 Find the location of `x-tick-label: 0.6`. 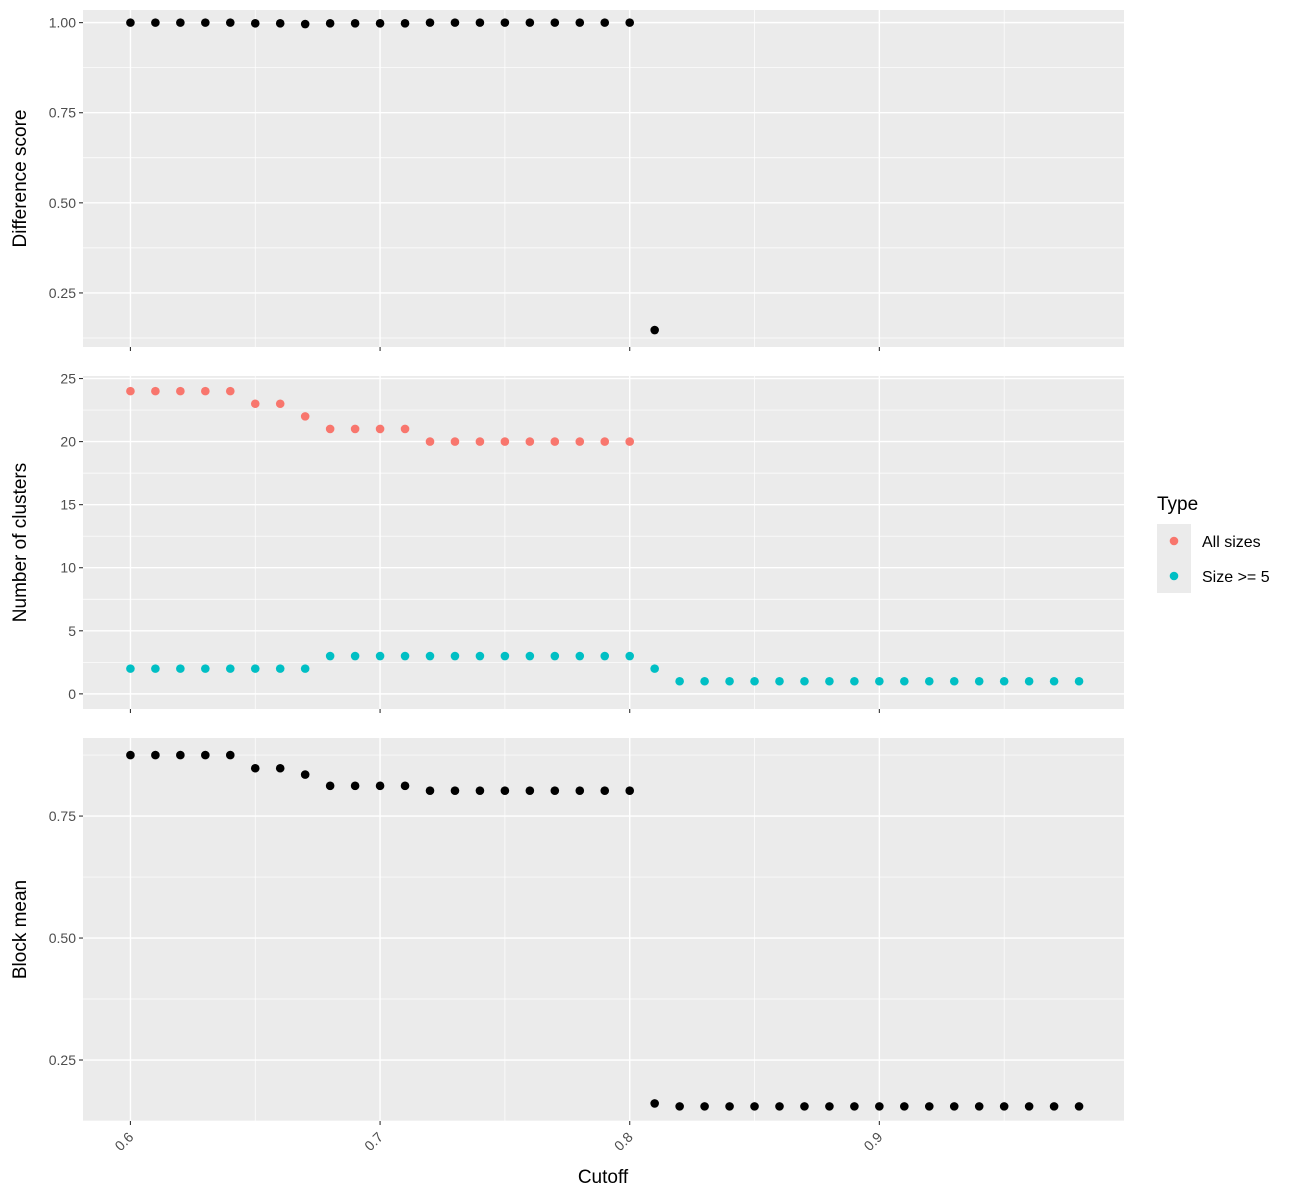

x-tick-label: 0.6 is located at coordinates (123, 1141).